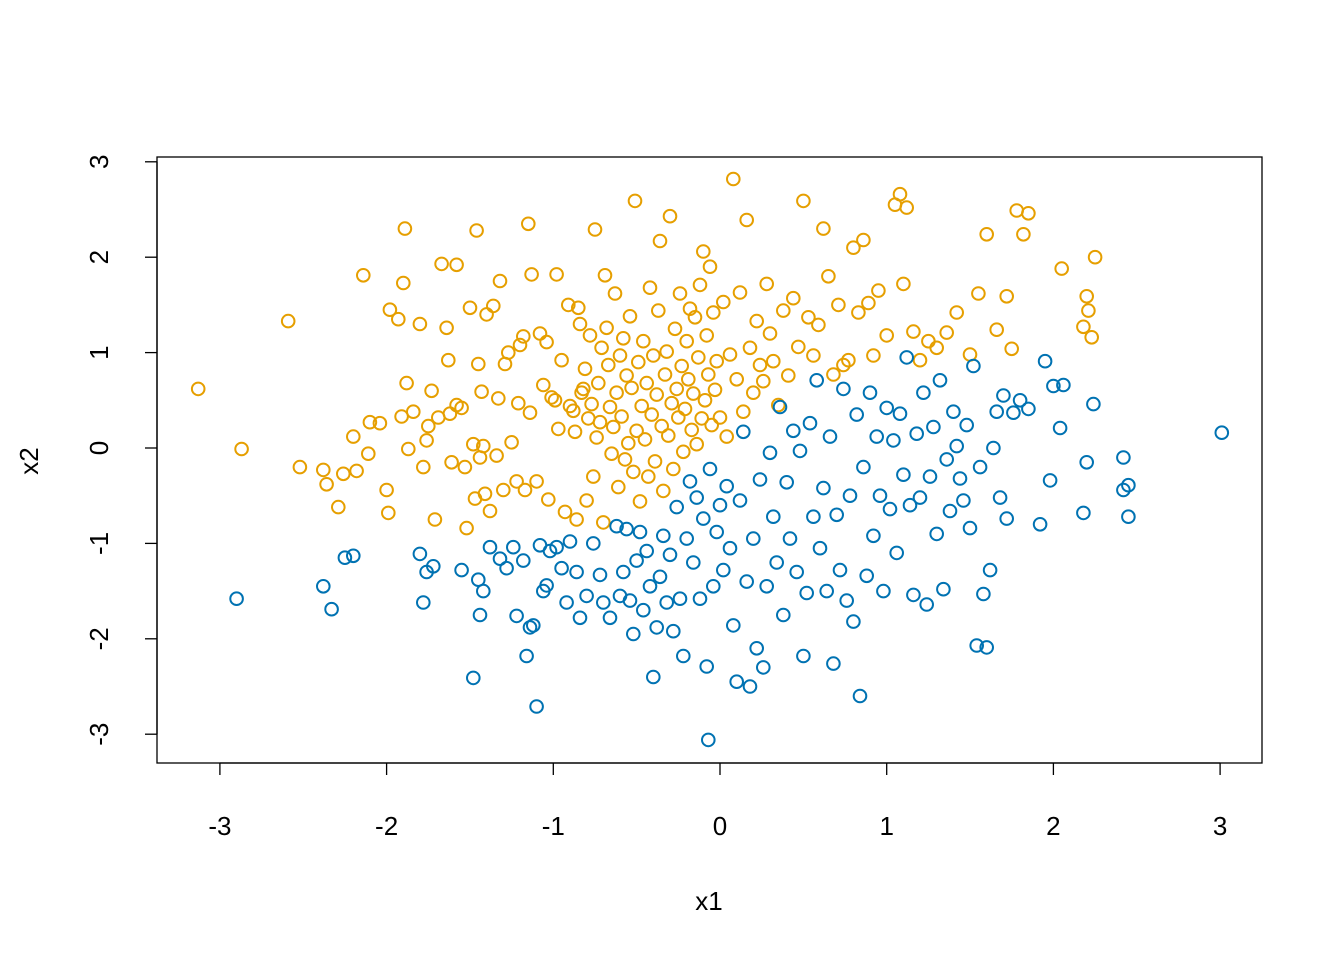  I want to click on x-tick-label: 0, so click(720, 826).